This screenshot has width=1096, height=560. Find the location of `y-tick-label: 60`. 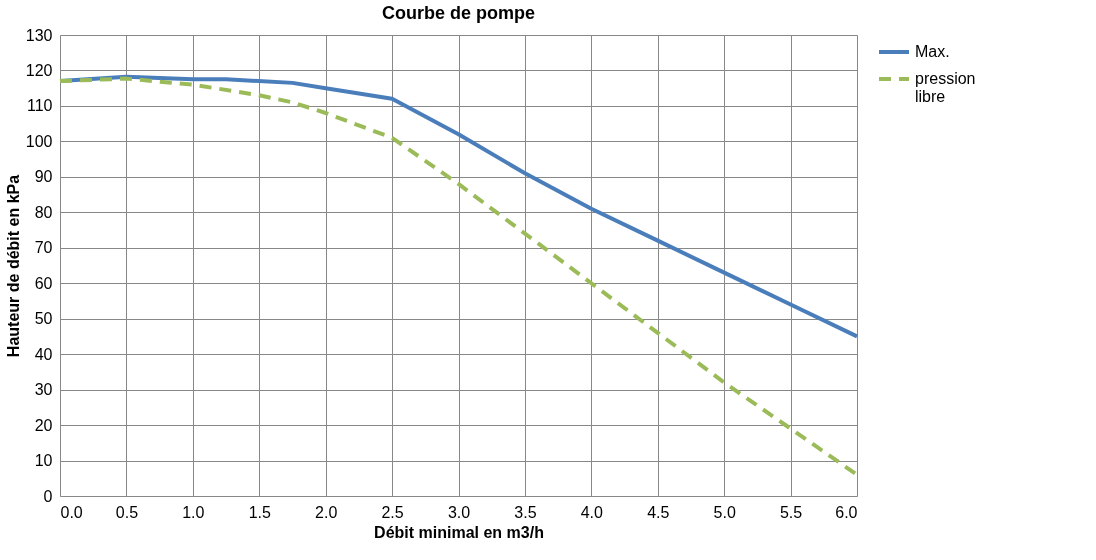

y-tick-label: 60 is located at coordinates (43, 283).